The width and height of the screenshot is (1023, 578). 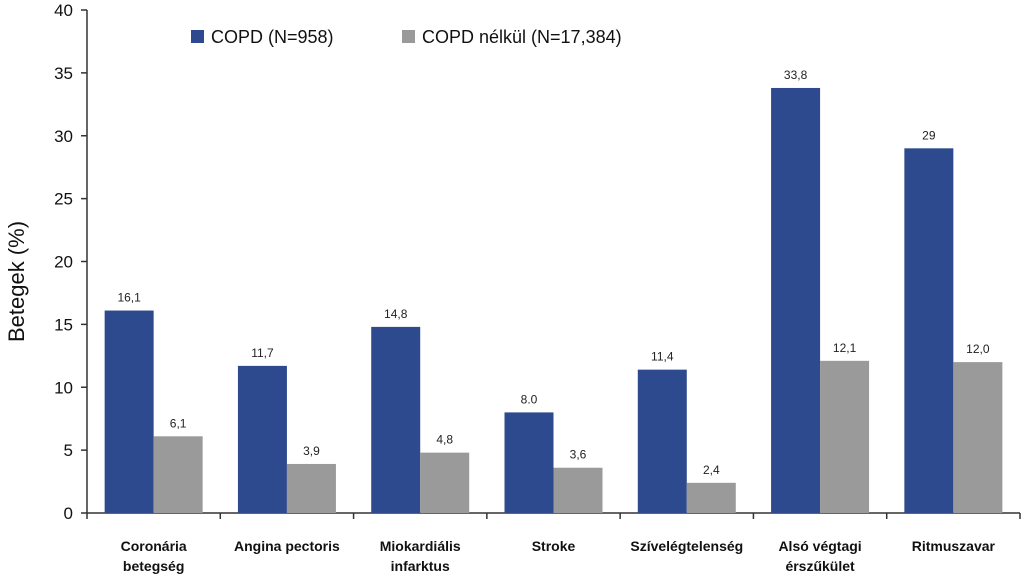 What do you see at coordinates (796, 75) in the screenshot?
I see `data-label: 33,8` at bounding box center [796, 75].